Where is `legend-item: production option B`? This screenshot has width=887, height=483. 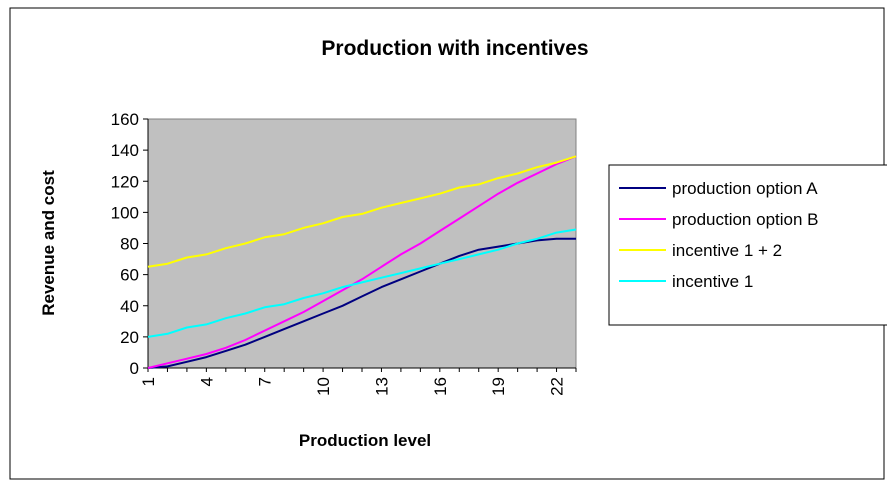 legend-item: production option B is located at coordinates (719, 219).